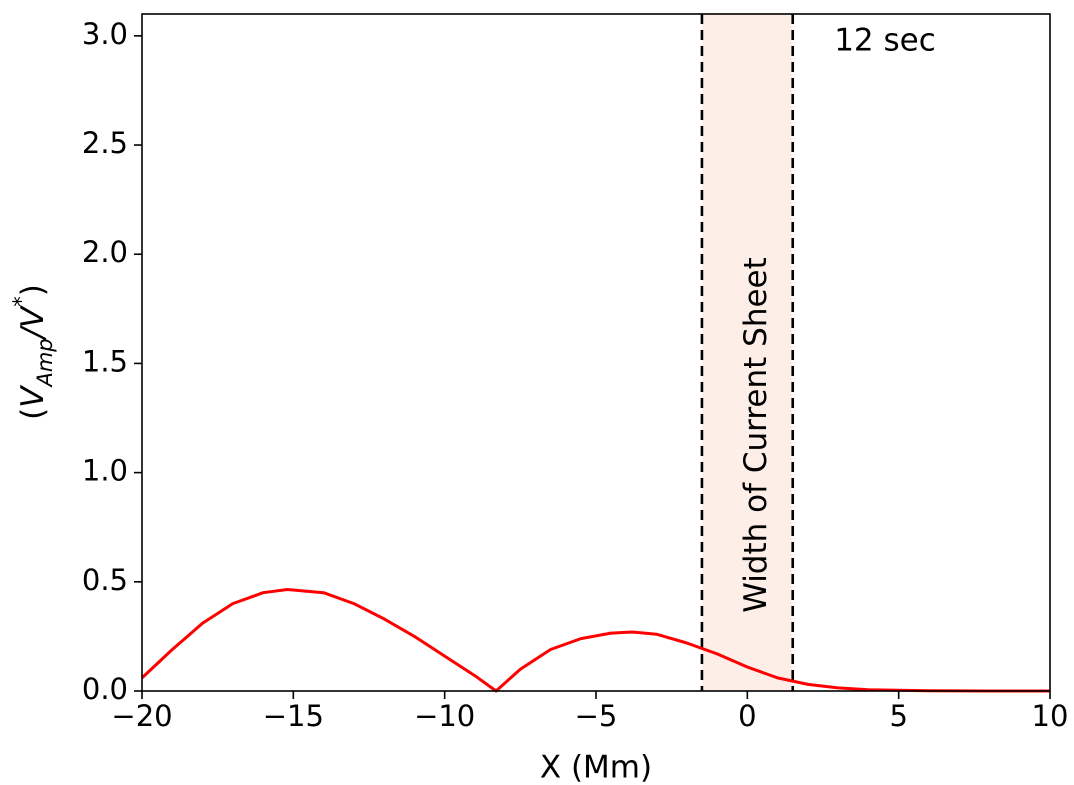 This screenshot has width=1074, height=785. I want to click on y-tick-label: 2.5, so click(105, 143).